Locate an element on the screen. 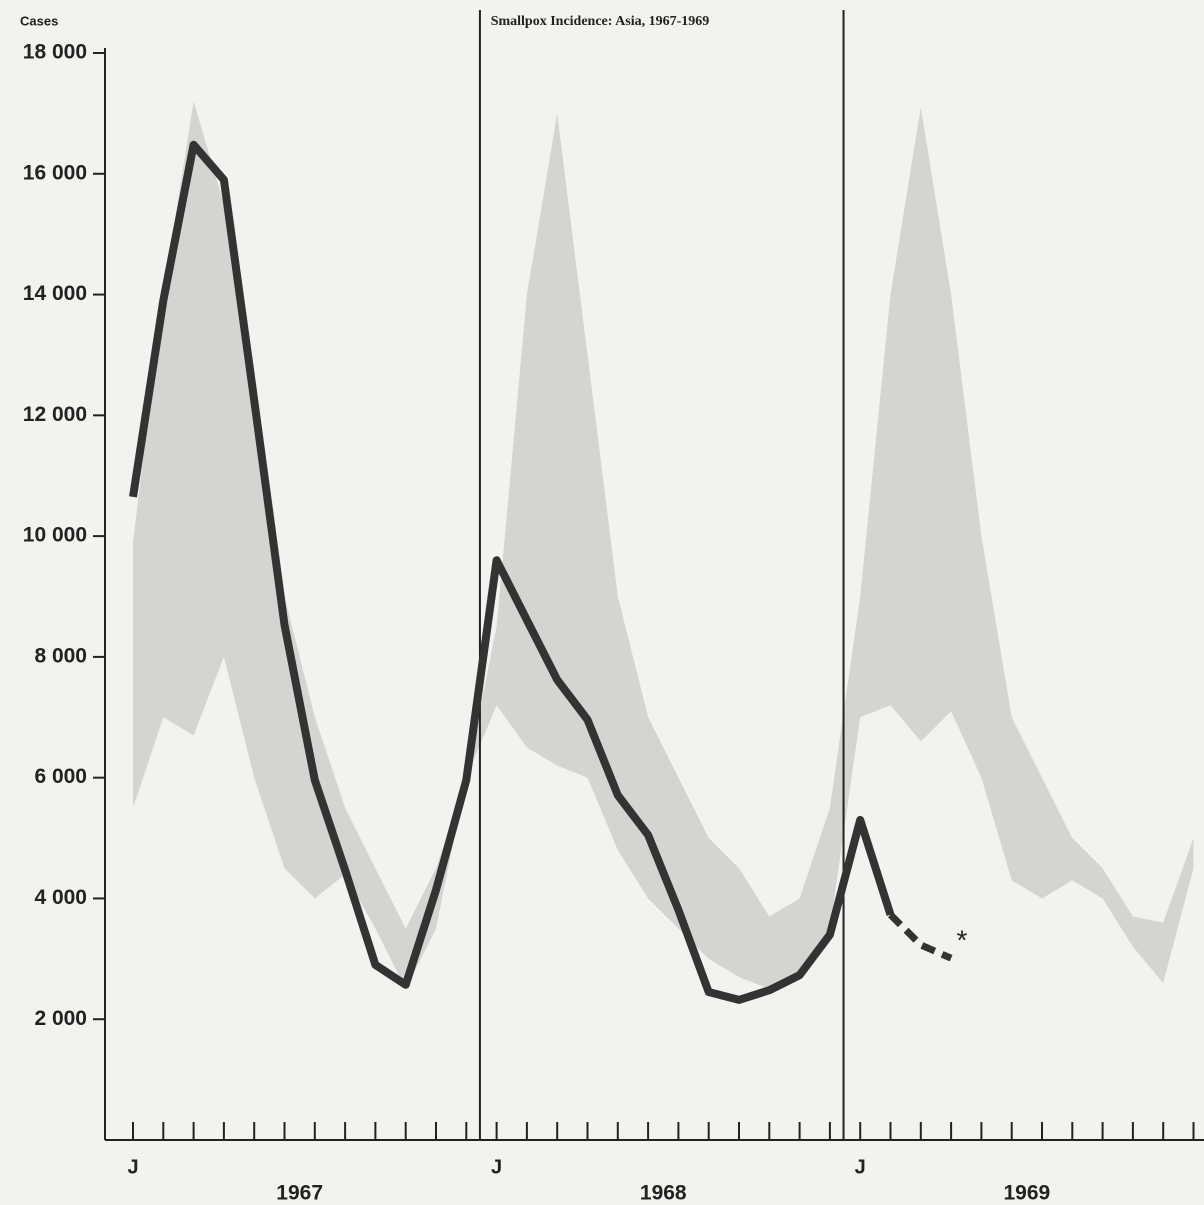 The image size is (1204, 1205). series-line is located at coordinates (920, 937).